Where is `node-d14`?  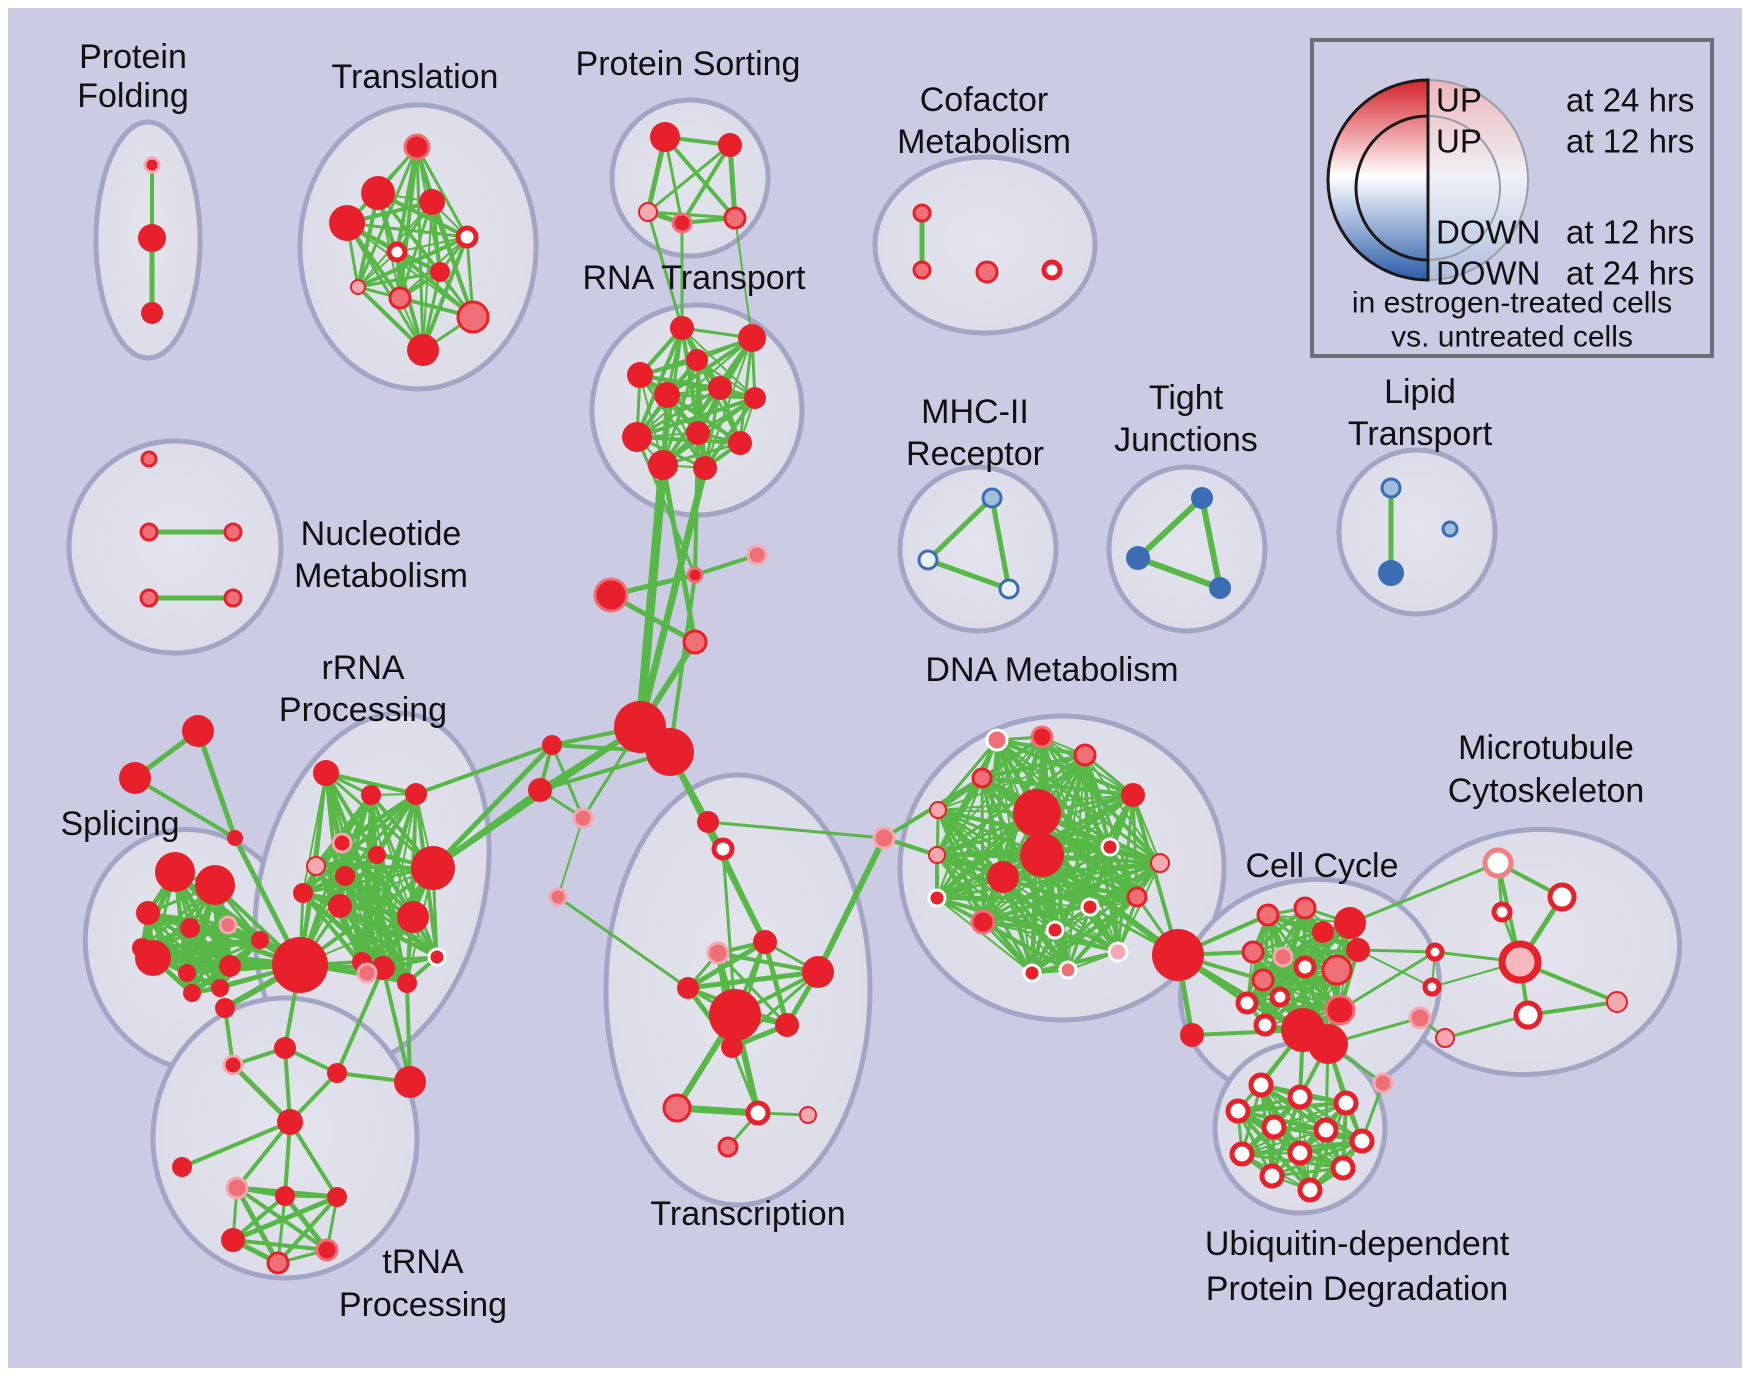 node-d14 is located at coordinates (983, 922).